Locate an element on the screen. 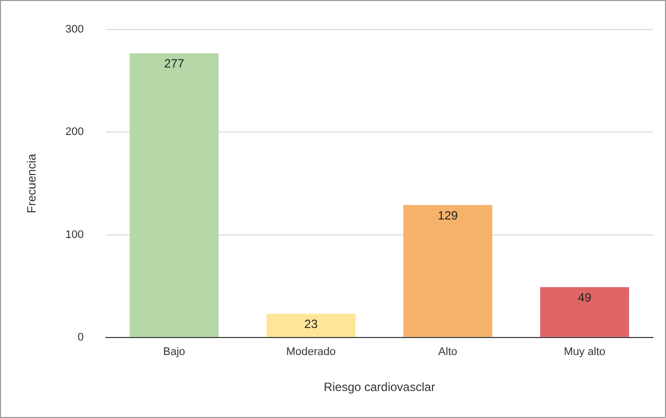 The height and width of the screenshot is (418, 666). x-tick-label: Alto is located at coordinates (448, 352).